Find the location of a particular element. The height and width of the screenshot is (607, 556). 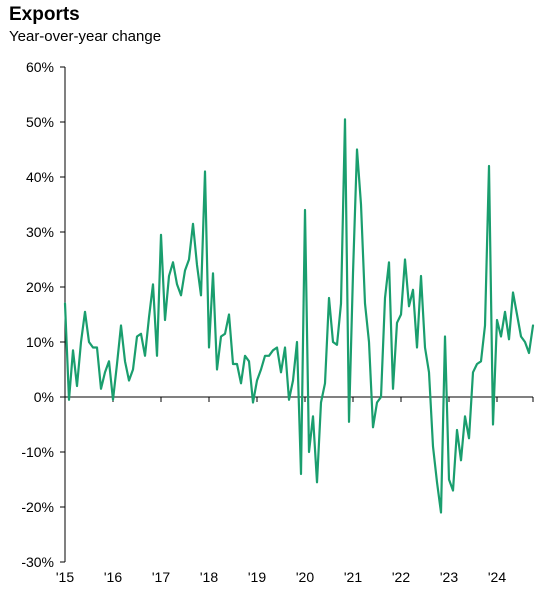

y-tick-label: -30% is located at coordinates (37, 562).